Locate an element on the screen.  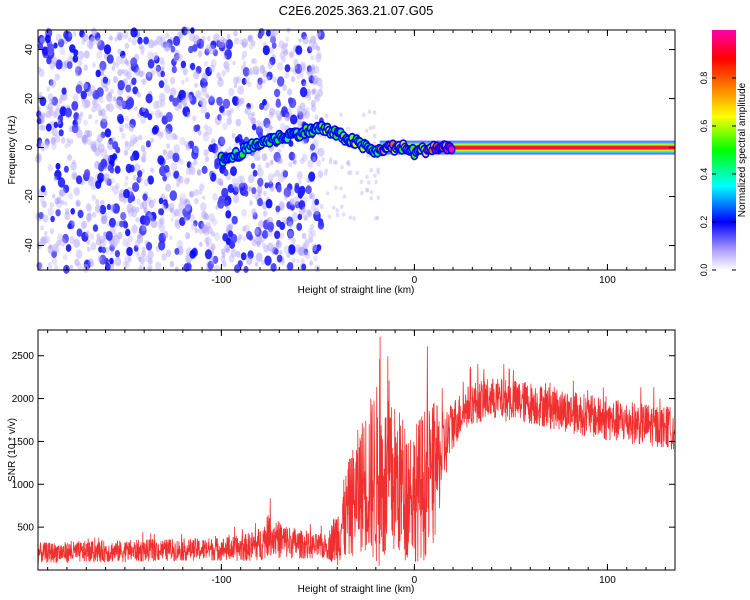
chart-title: C2E6.2025.363.21.07.G05 is located at coordinates (356, 10).